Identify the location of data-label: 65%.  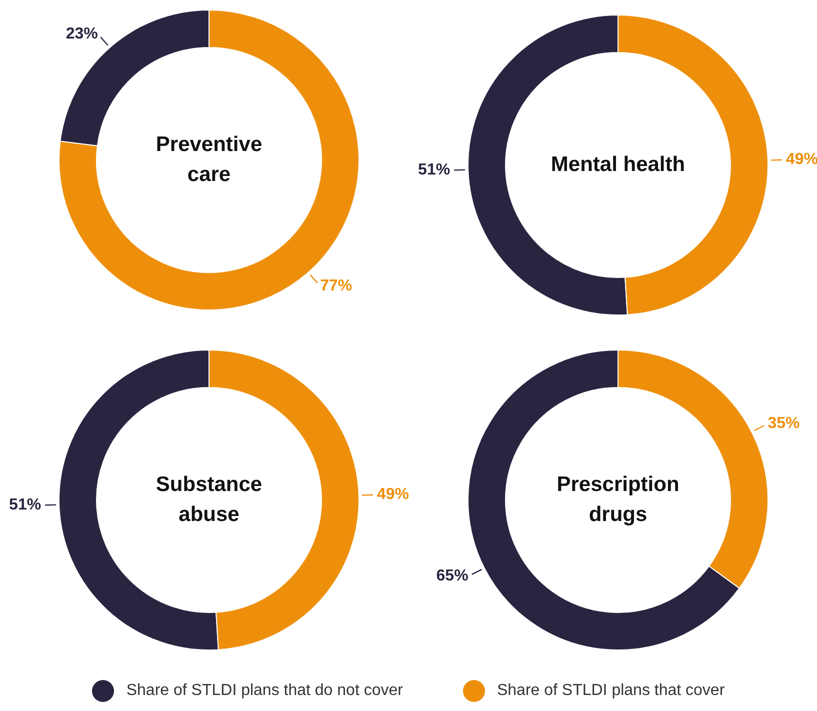
(452, 576).